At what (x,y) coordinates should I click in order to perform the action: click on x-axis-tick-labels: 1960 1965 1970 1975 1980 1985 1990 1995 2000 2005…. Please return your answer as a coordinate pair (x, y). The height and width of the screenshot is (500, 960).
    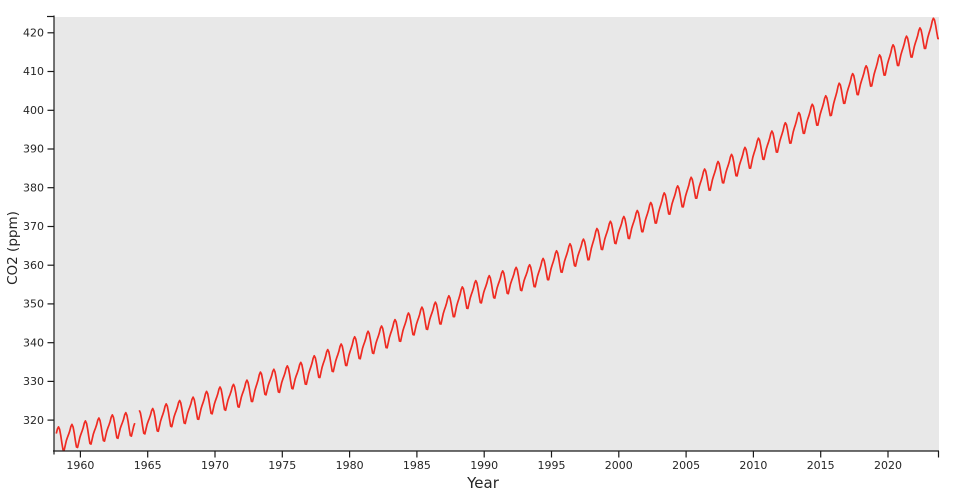
    Looking at the image, I should click on (484, 465).